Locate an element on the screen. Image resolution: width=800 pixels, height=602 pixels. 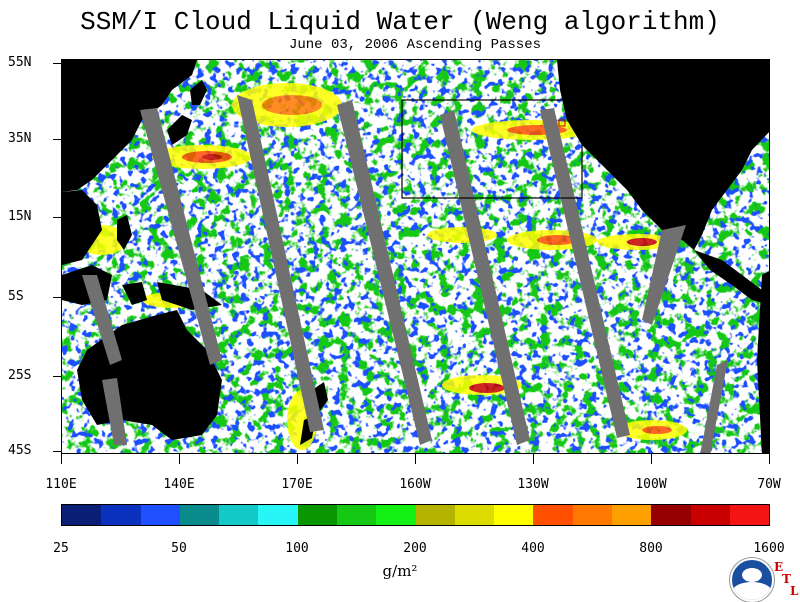
y-label-45s: 45S is located at coordinates (20, 450).